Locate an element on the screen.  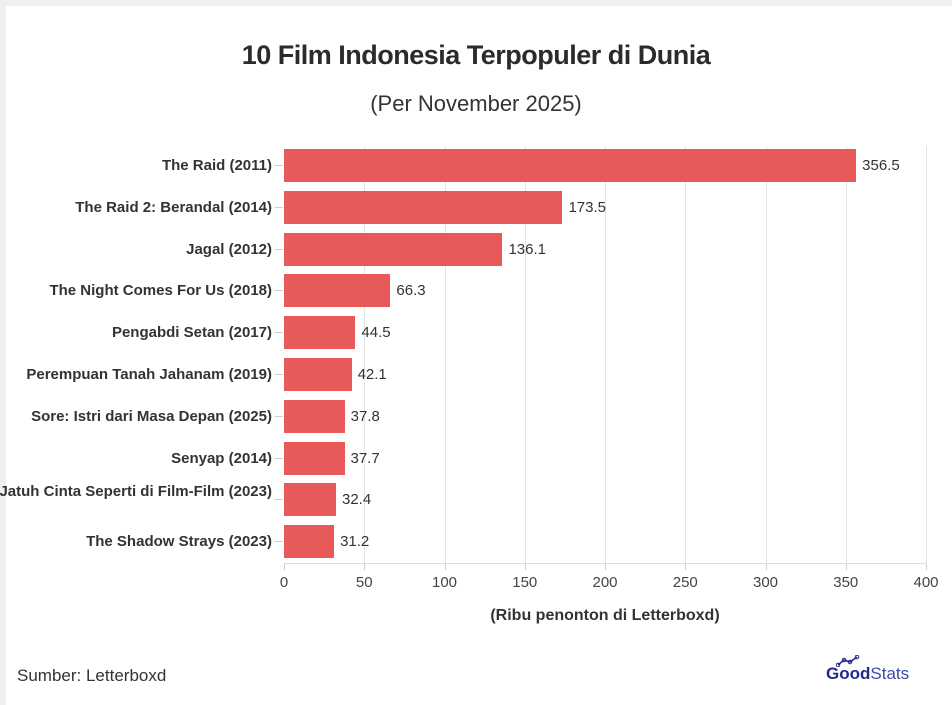
bar-value-label: 31.2 is located at coordinates (355, 542).